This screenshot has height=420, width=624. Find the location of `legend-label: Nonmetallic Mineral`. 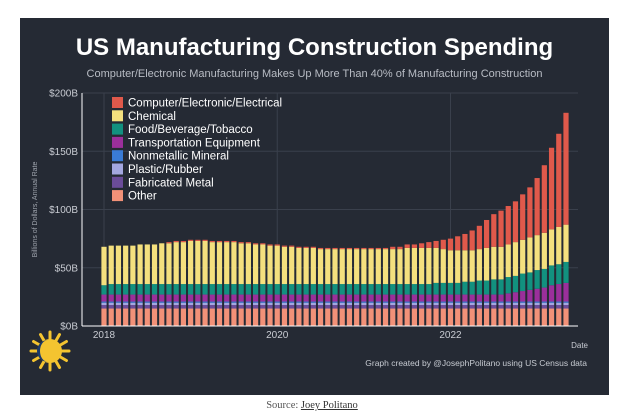

legend-label: Nonmetallic Mineral is located at coordinates (178, 157).